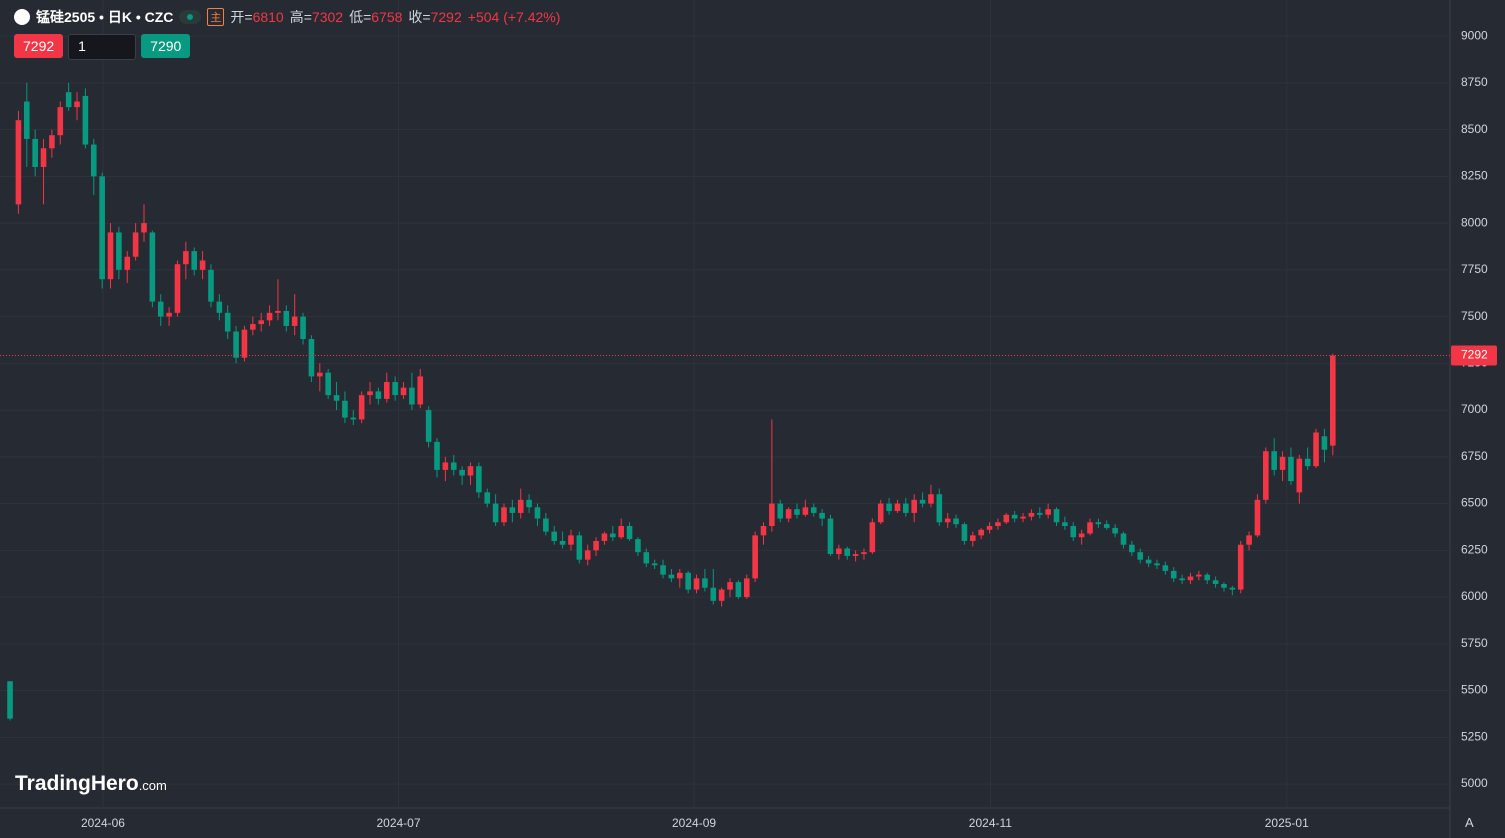 The width and height of the screenshot is (1505, 838). I want to click on close-label: 收=, so click(419, 17).